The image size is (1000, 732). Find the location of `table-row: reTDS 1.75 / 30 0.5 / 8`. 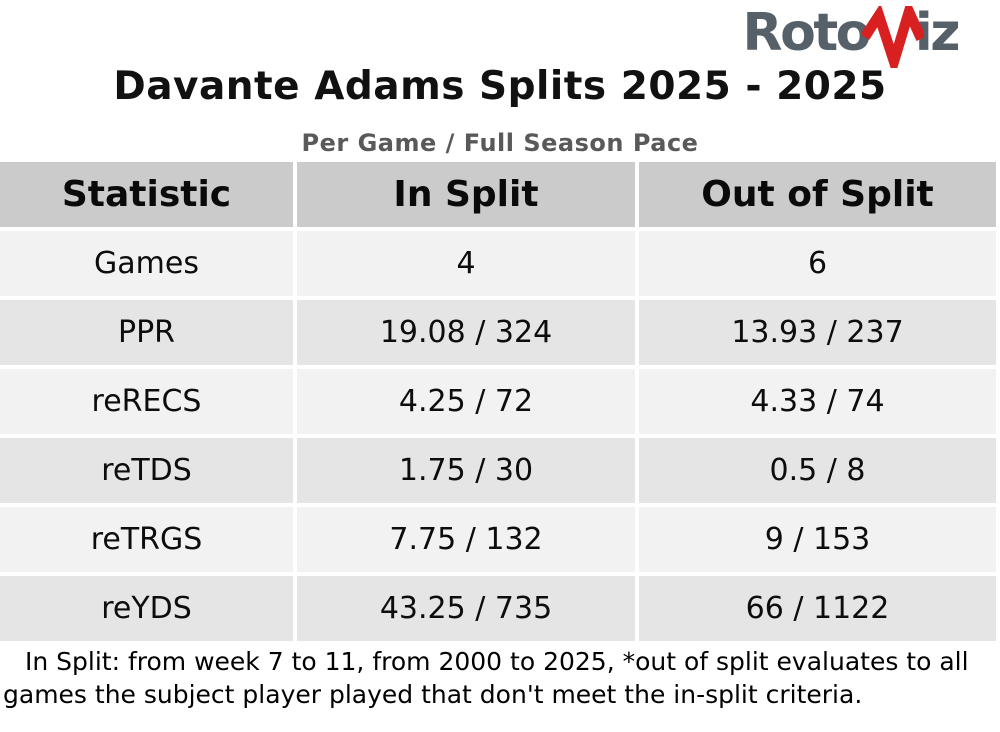

table-row: reTDS 1.75 / 30 0.5 / 8 is located at coordinates (498, 470).